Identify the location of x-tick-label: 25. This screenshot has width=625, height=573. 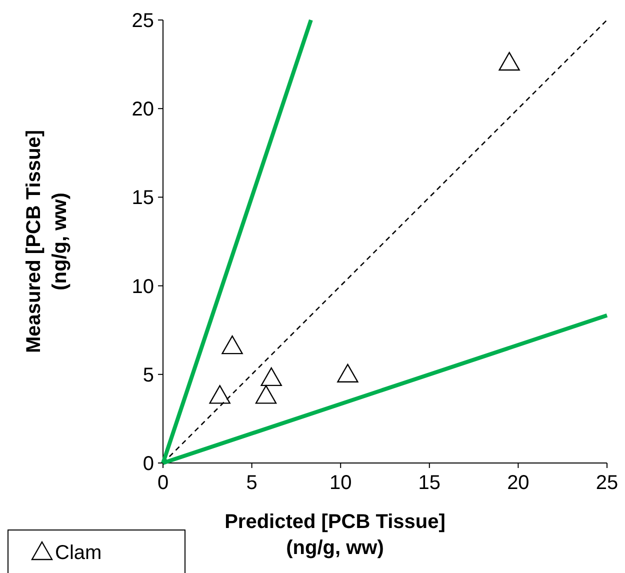
(607, 483).